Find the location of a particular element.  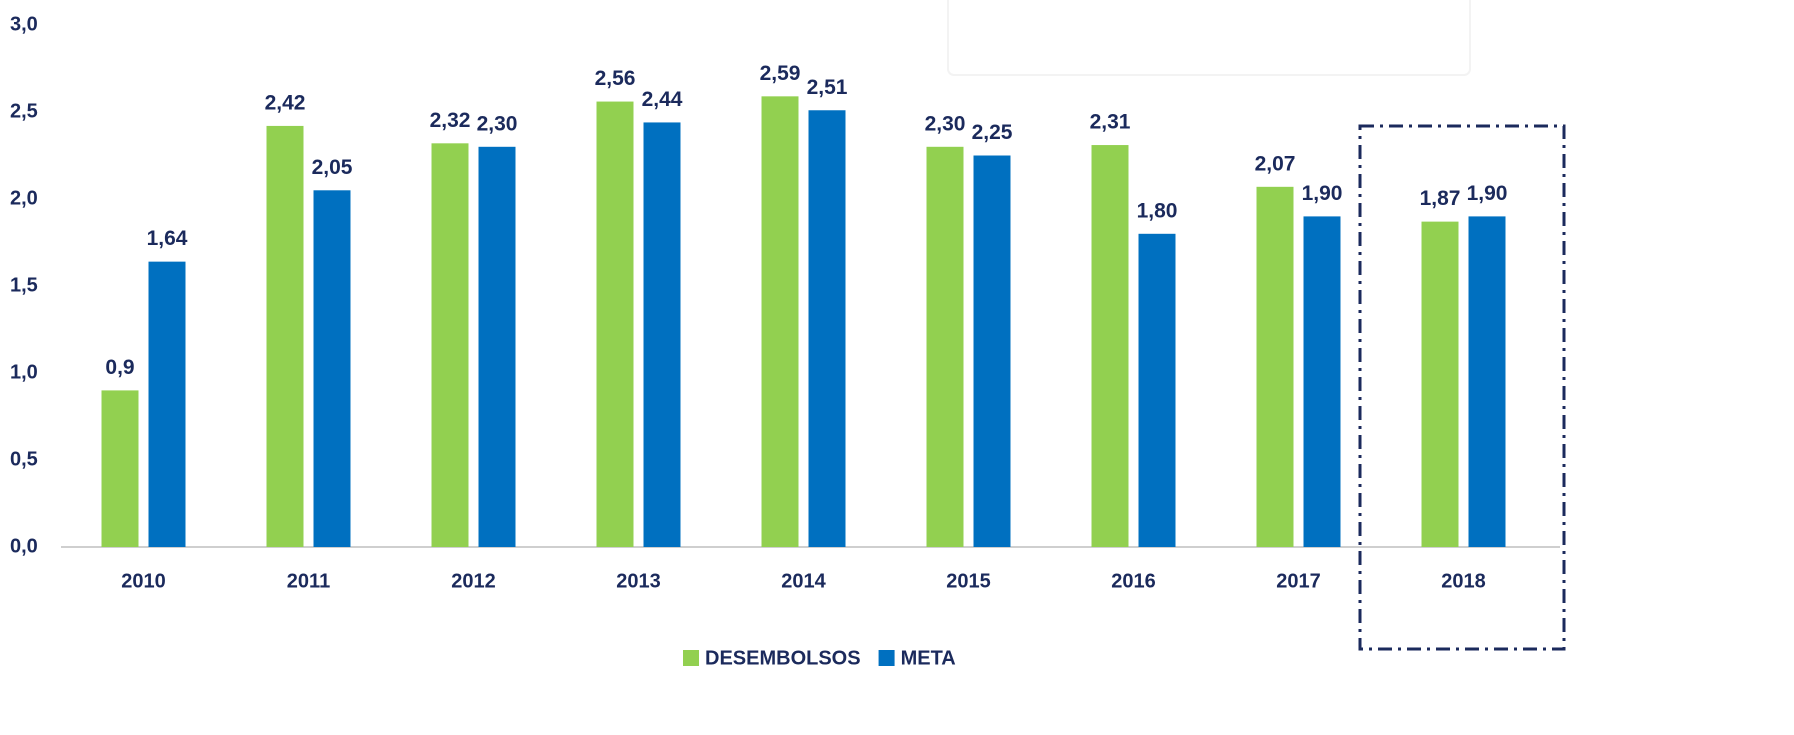

y-tick-label: 3,0 is located at coordinates (24, 24).